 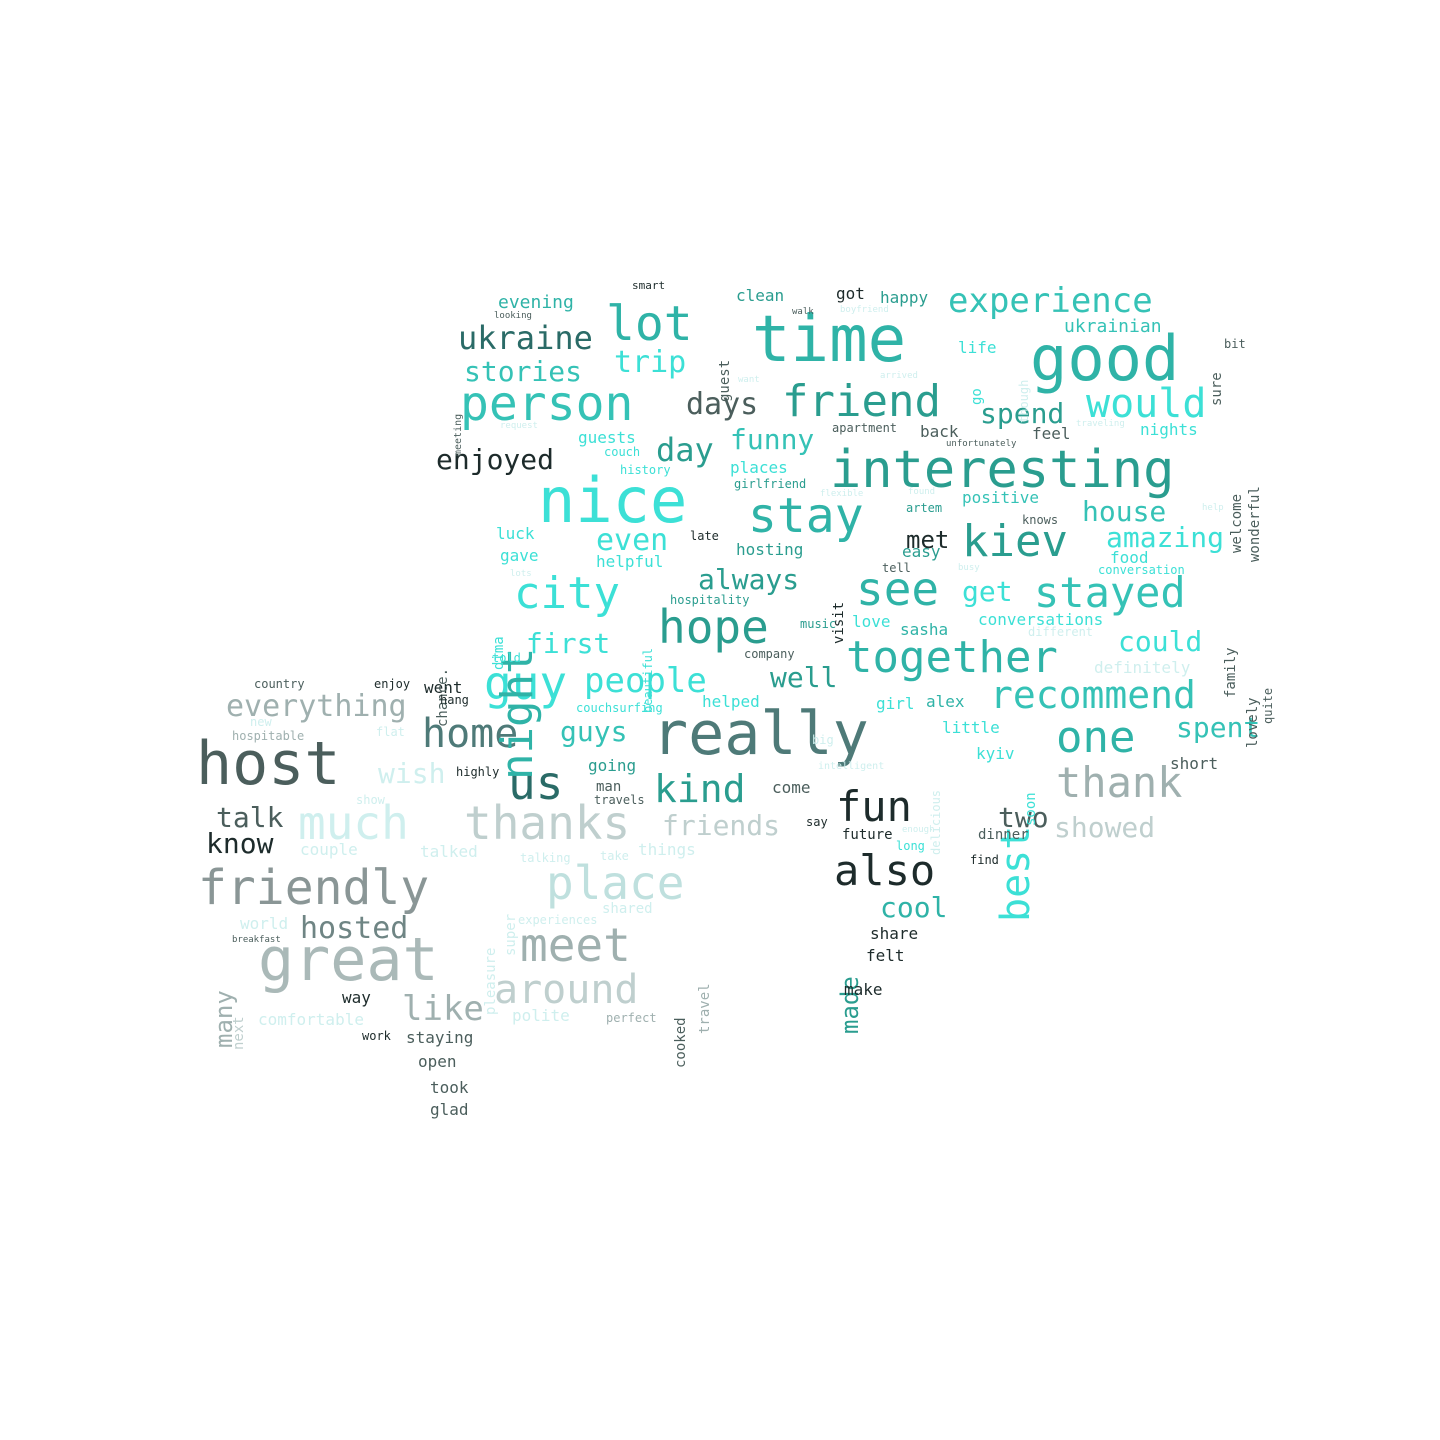 I want to click on cloud-word-apartment: apartment, so click(x=865, y=428).